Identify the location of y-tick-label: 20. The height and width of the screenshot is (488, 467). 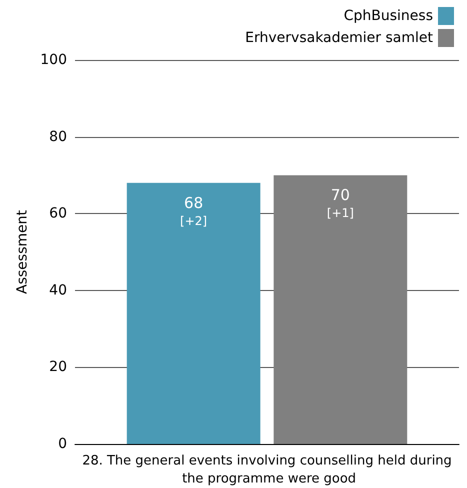
(58, 367).